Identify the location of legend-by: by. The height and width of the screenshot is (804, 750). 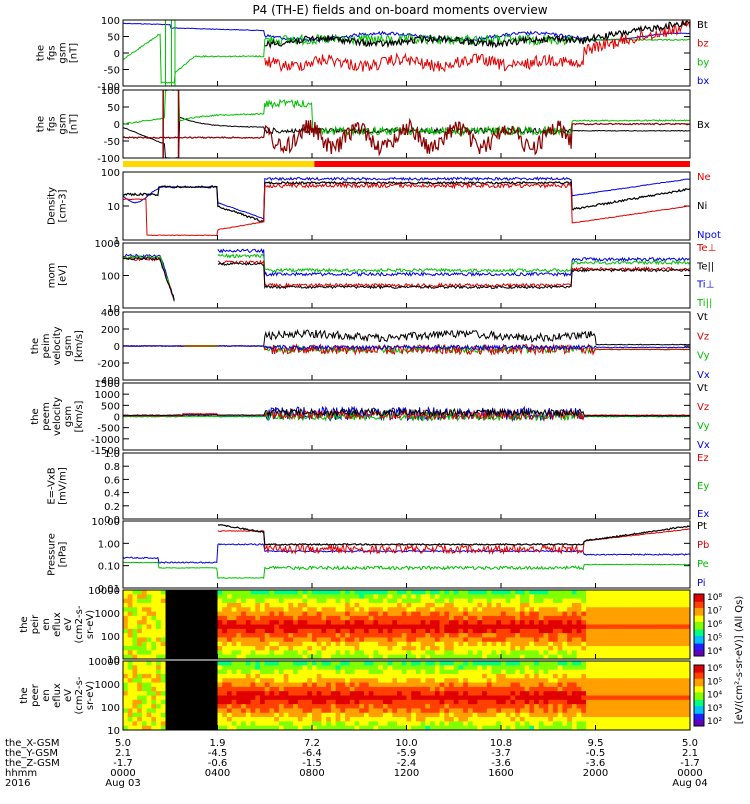
(703, 62).